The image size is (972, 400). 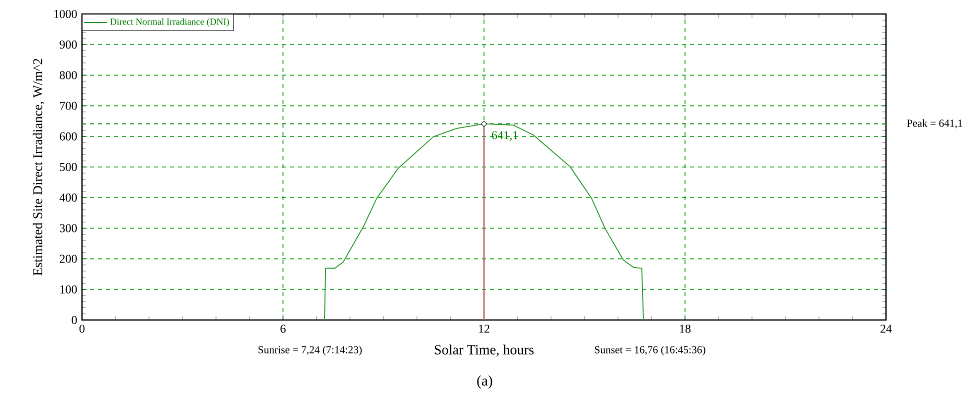 I want to click on y-tick-label: 400, so click(x=68, y=198).